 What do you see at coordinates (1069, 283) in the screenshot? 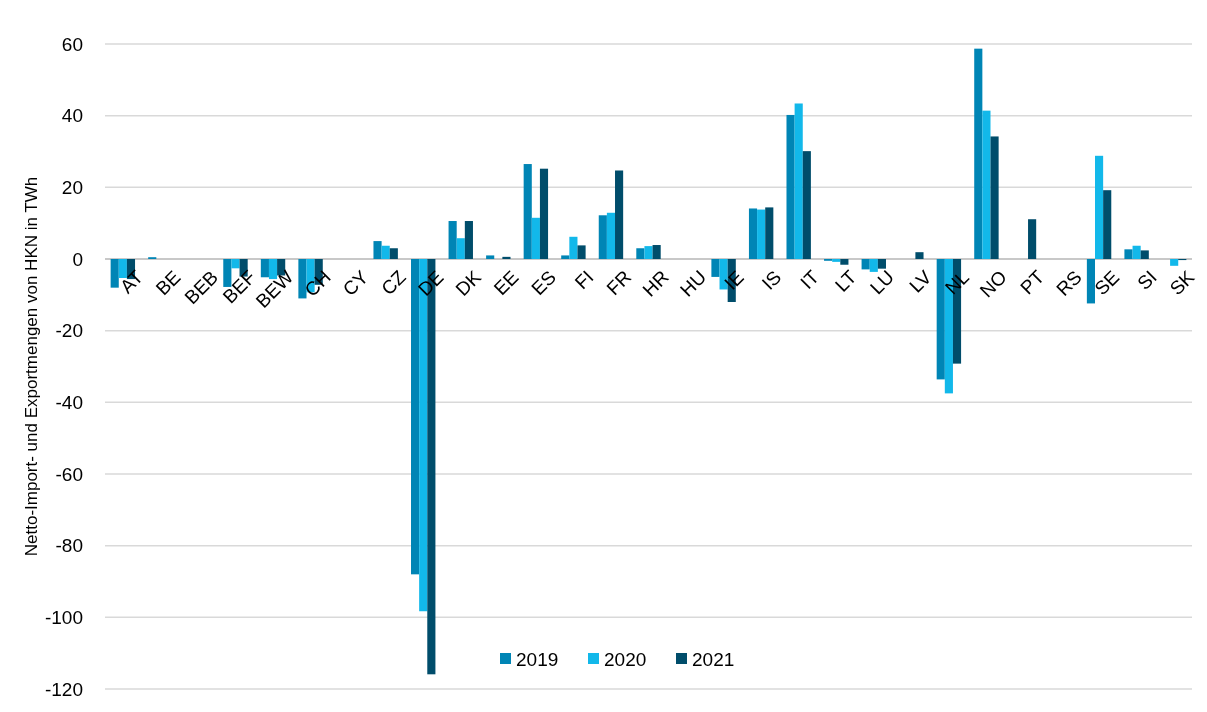
I see `x-tick-label: RS` at bounding box center [1069, 283].